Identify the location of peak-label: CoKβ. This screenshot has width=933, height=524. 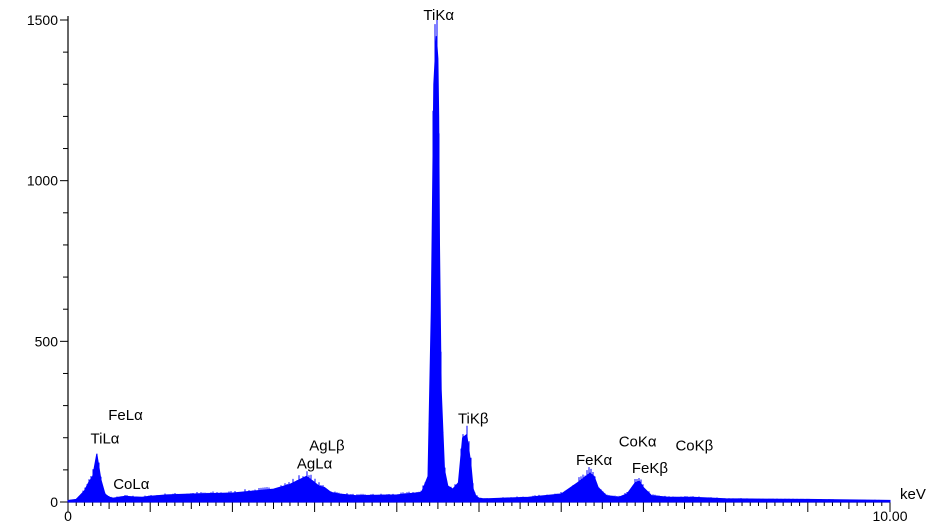
(694, 446).